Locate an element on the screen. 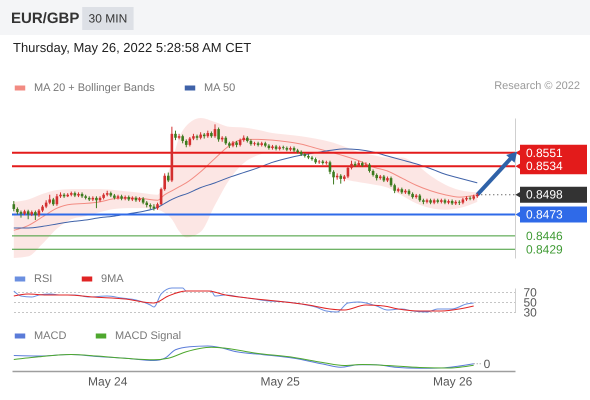  ref-line-label: 0.8498 is located at coordinates (545, 195).